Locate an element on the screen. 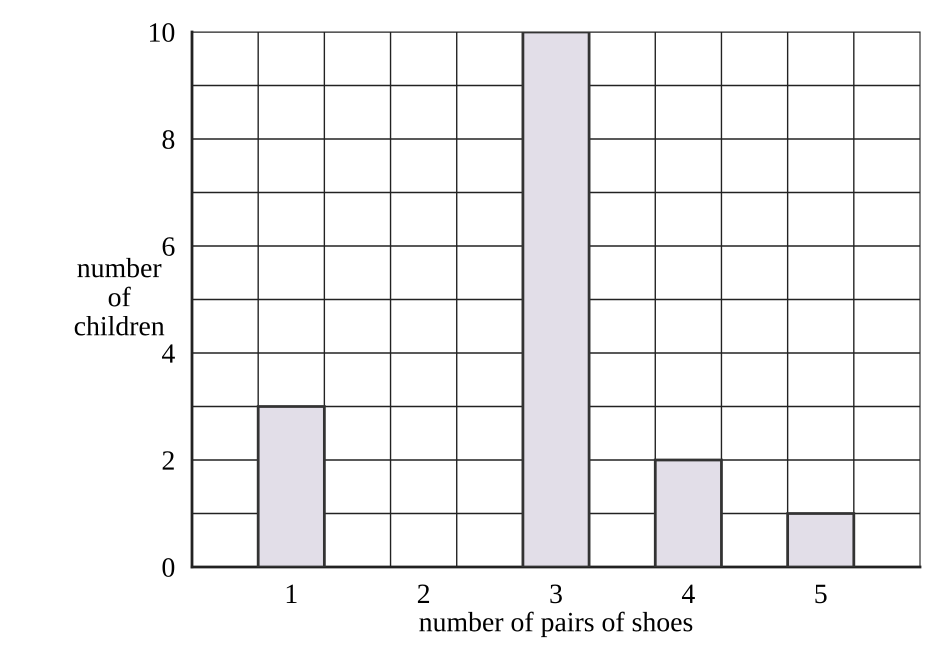 This screenshot has width=932, height=662. y-tick-label: 6 is located at coordinates (168, 246).